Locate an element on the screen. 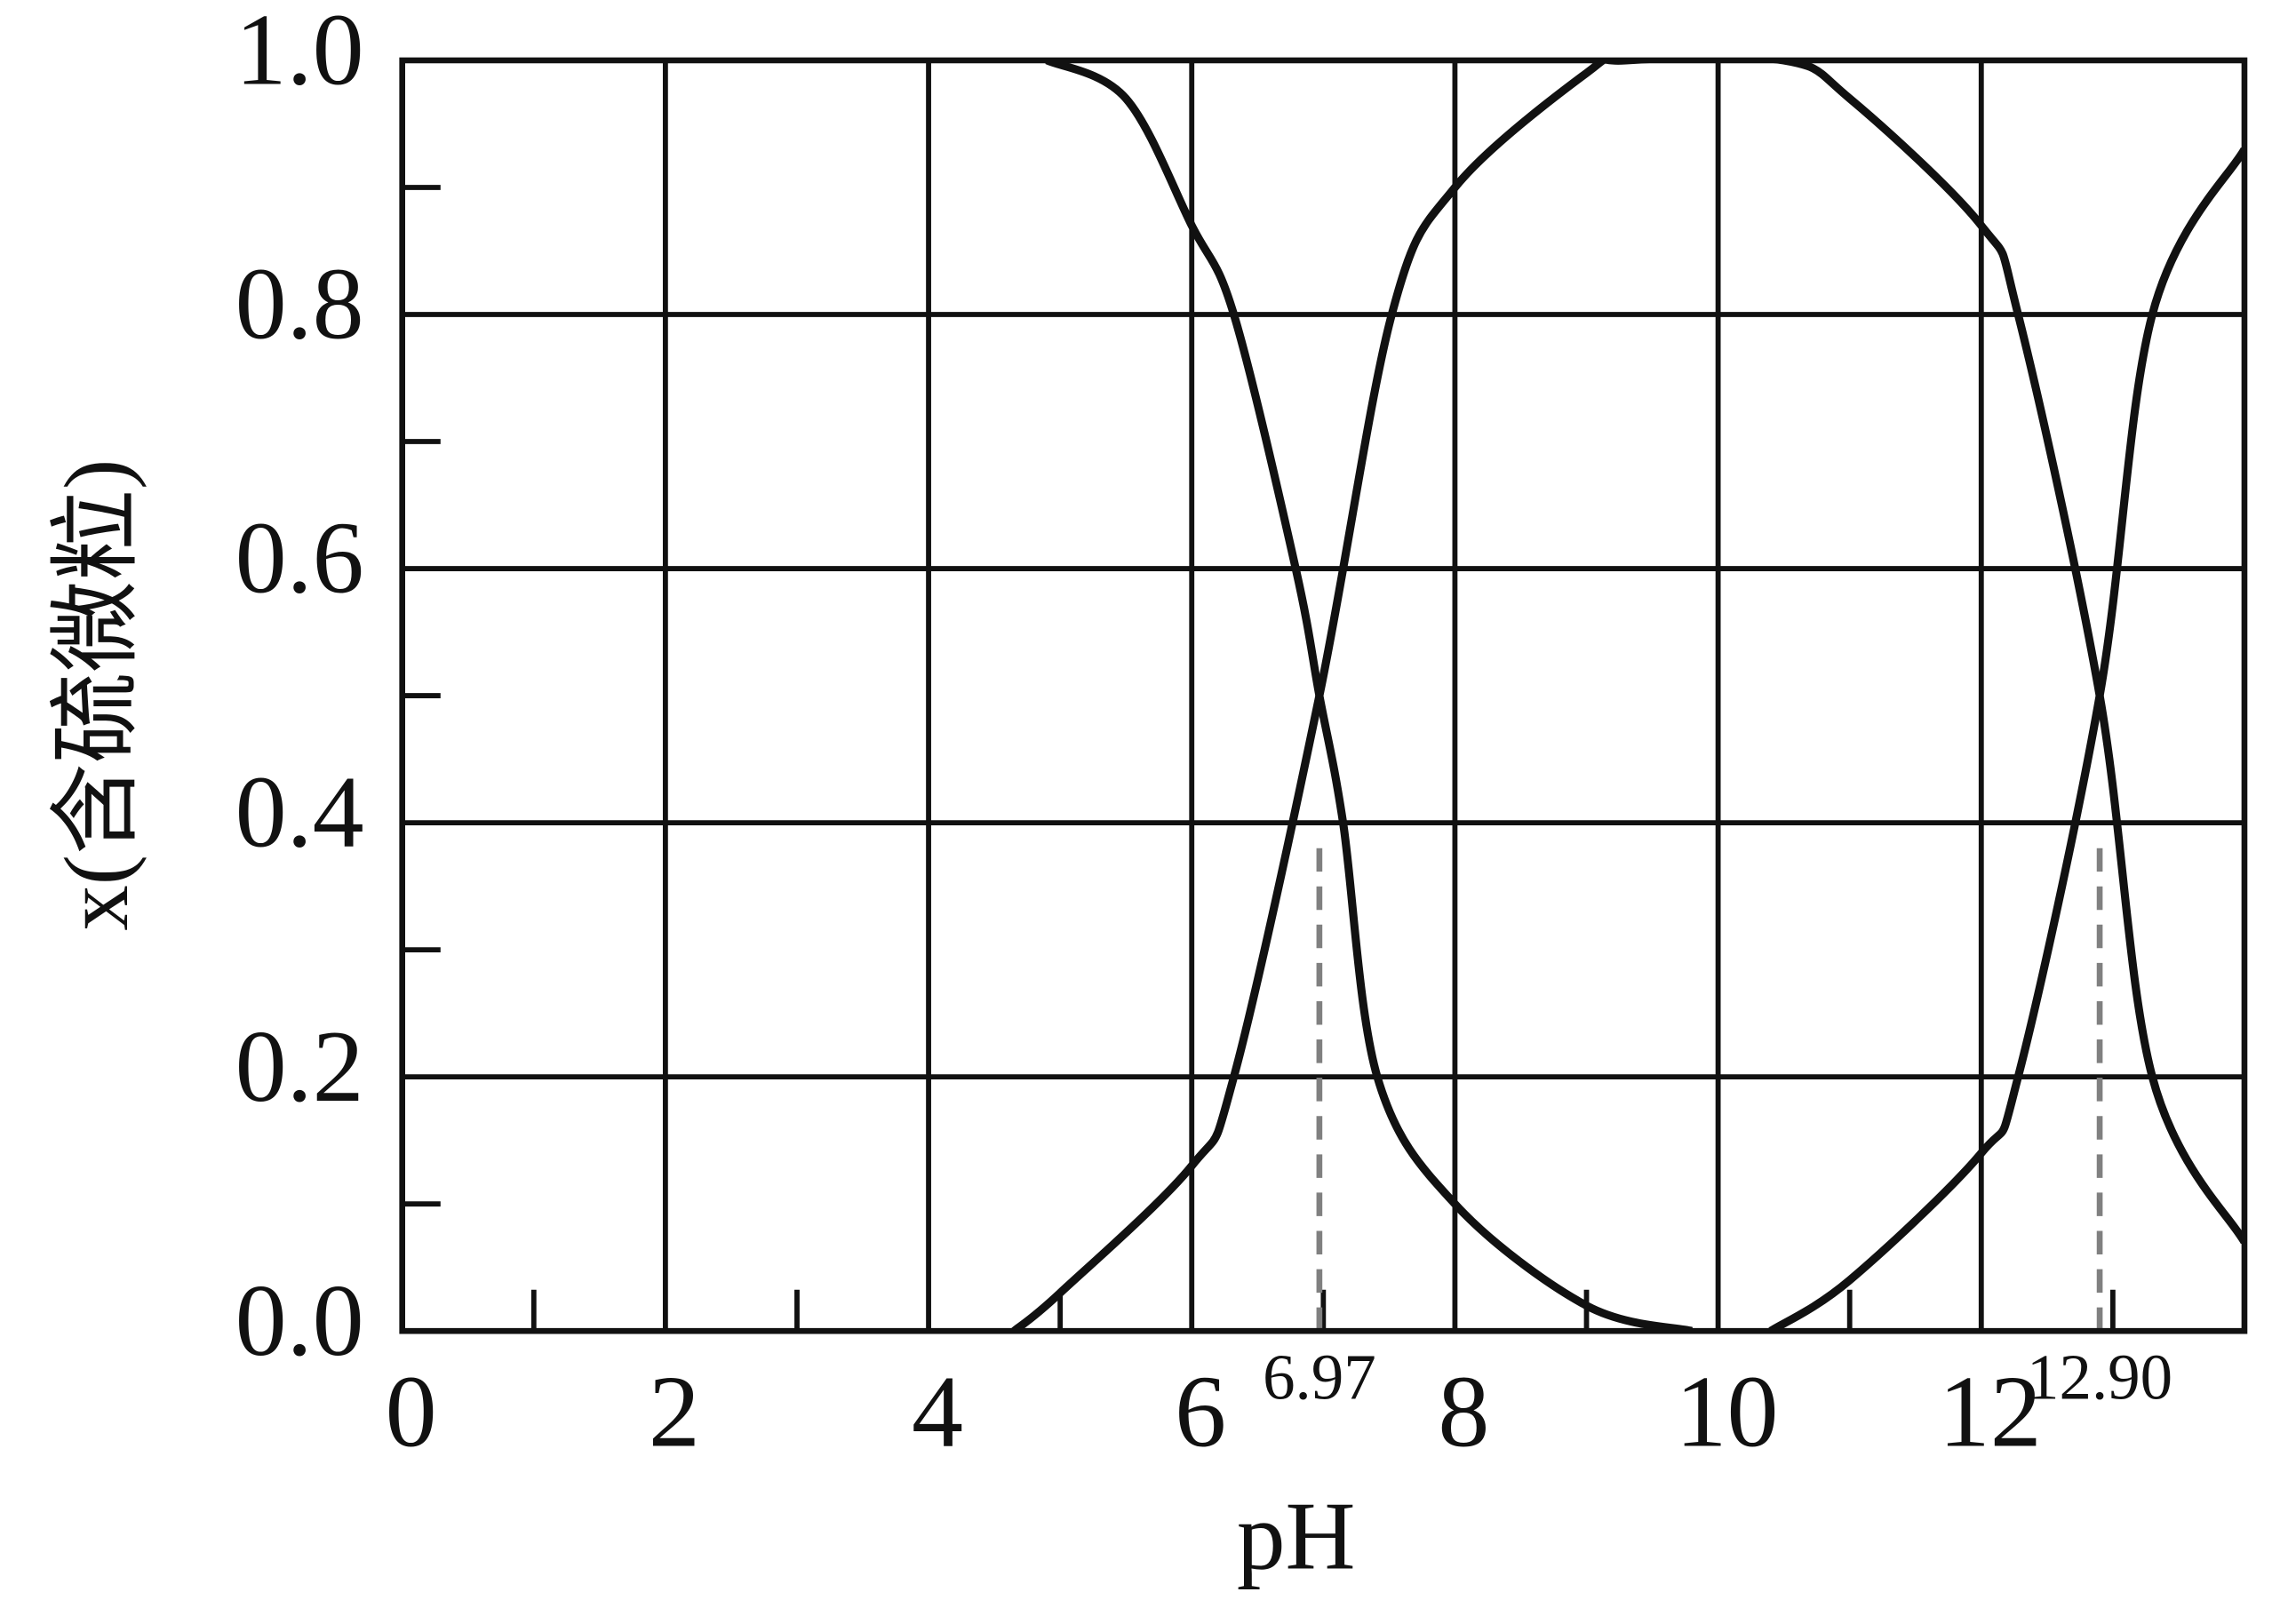 This screenshot has width=2280, height=1624. annotation-label: 6.97 is located at coordinates (1319, 1377).